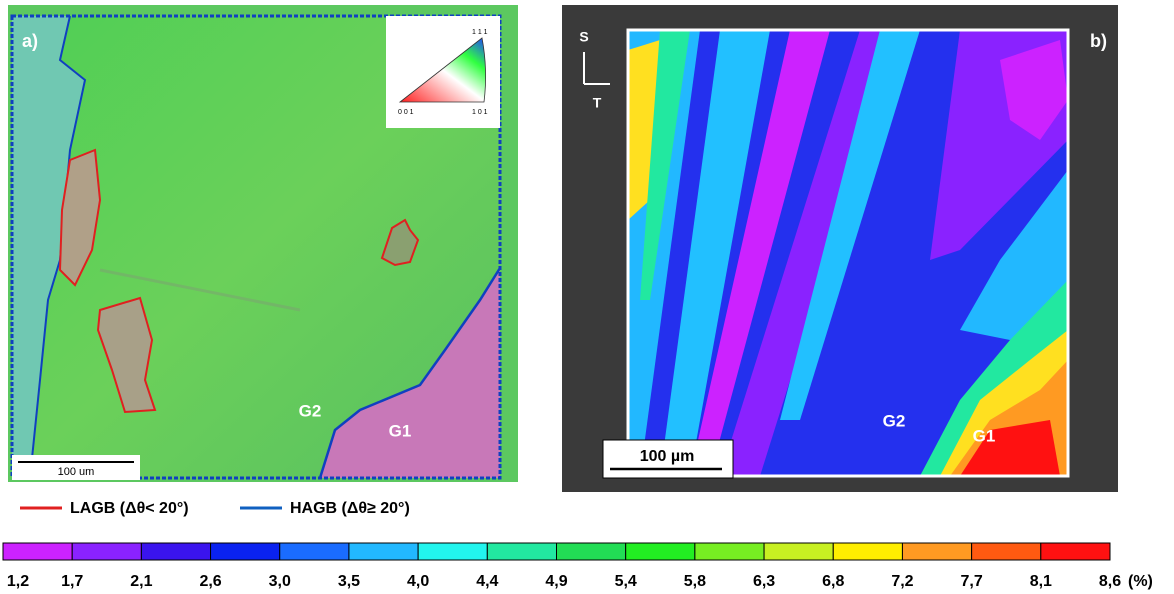 The image size is (1174, 594). What do you see at coordinates (349, 581) in the screenshot?
I see `colorbar-label: 3,5` at bounding box center [349, 581].